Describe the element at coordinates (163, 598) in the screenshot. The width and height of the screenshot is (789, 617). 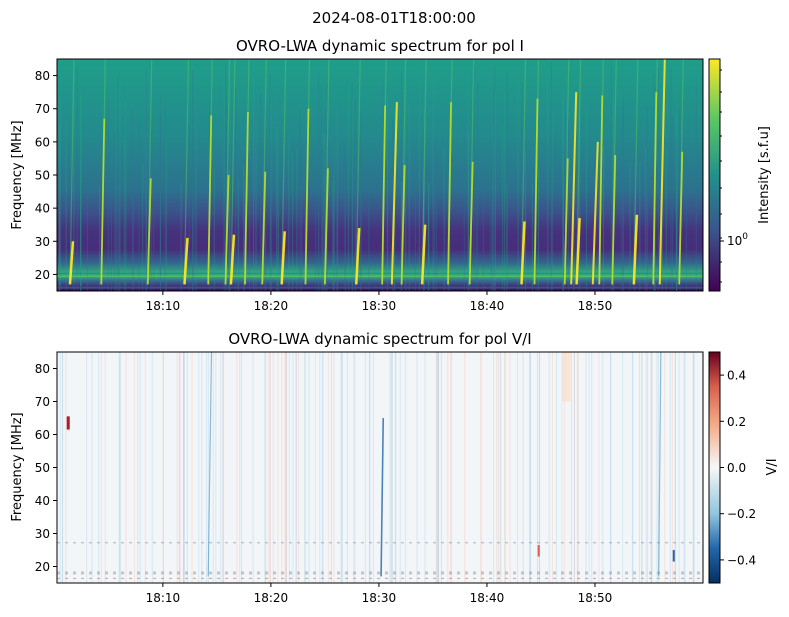
I see `x-tick-label: 18:10` at that location.